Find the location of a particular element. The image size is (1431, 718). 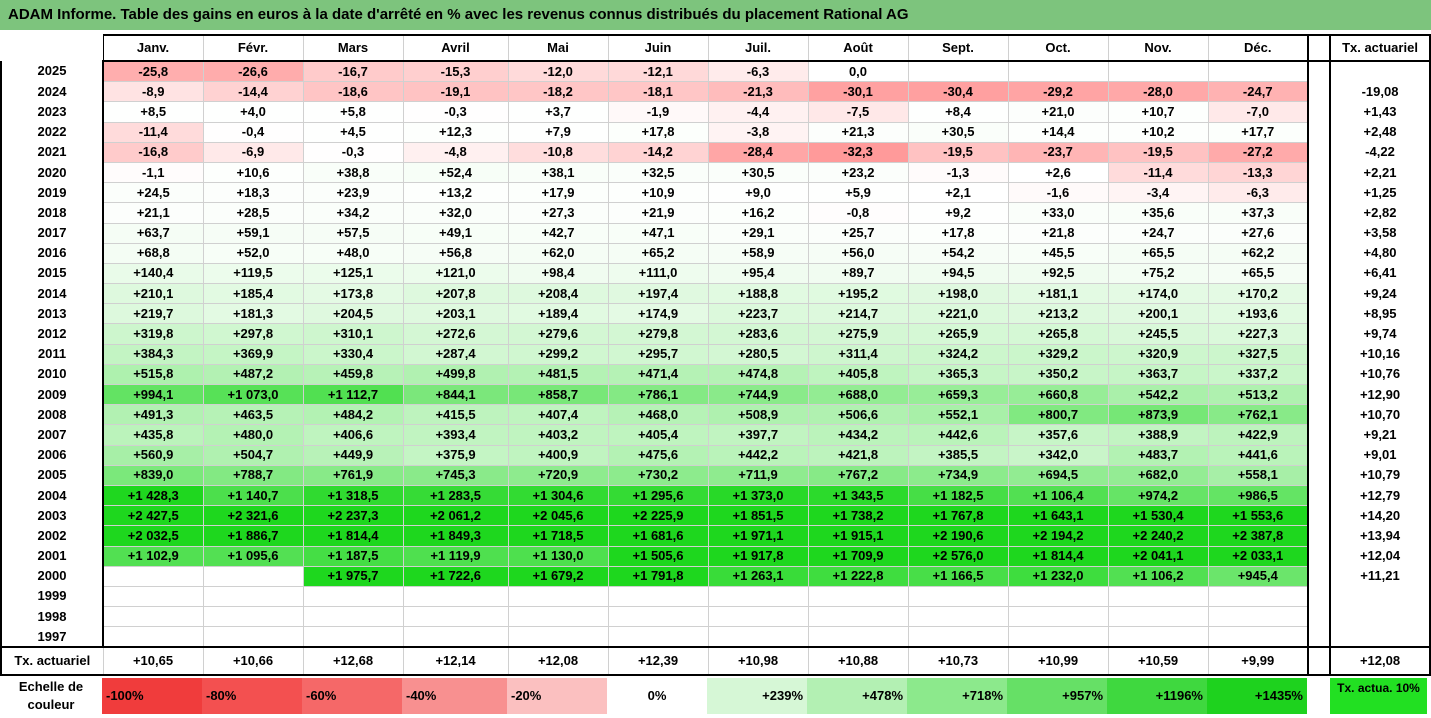

gain-cell: +542,2 is located at coordinates (1158, 394).